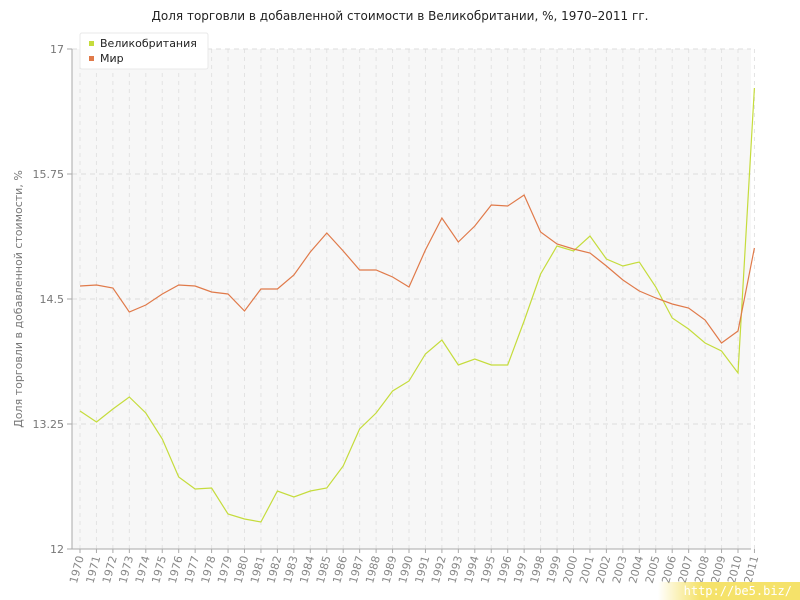  Describe the element at coordinates (49, 424) in the screenshot. I see `y-tick-label: 13.25` at that location.